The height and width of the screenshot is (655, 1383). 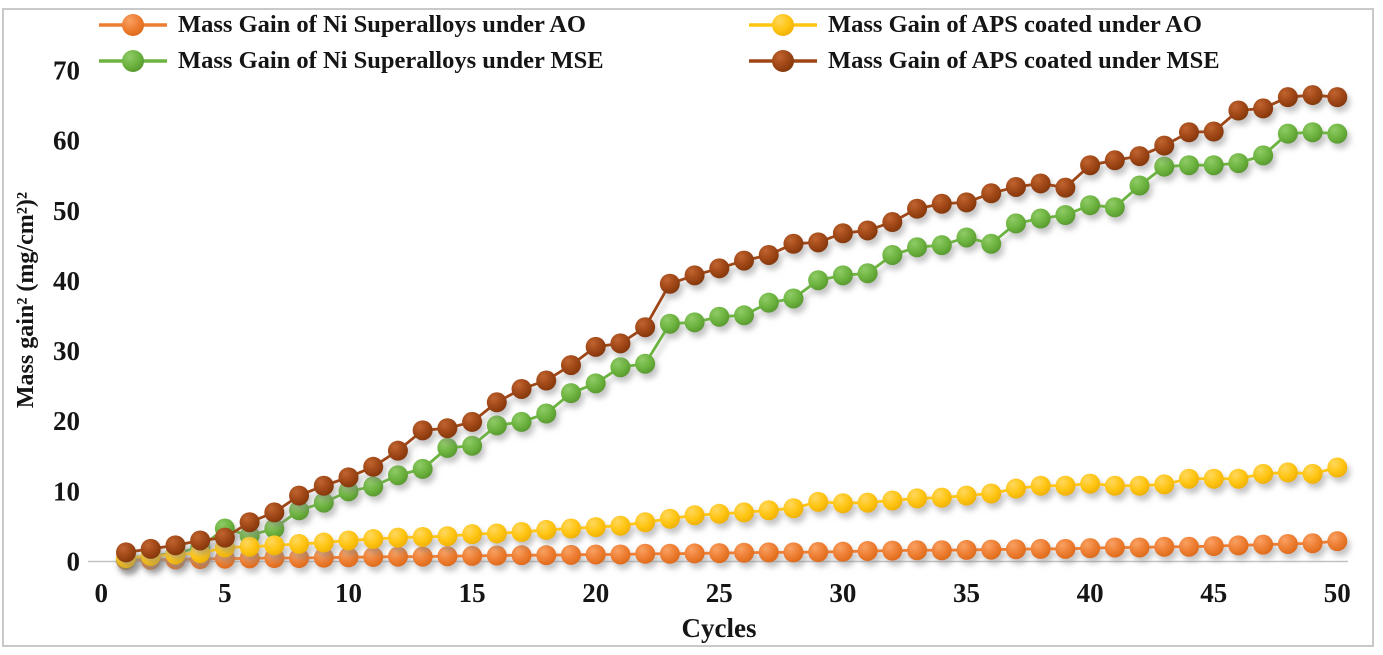 I want to click on y-axis-title: Mass gain² (mg/cm²)², so click(x=26, y=300).